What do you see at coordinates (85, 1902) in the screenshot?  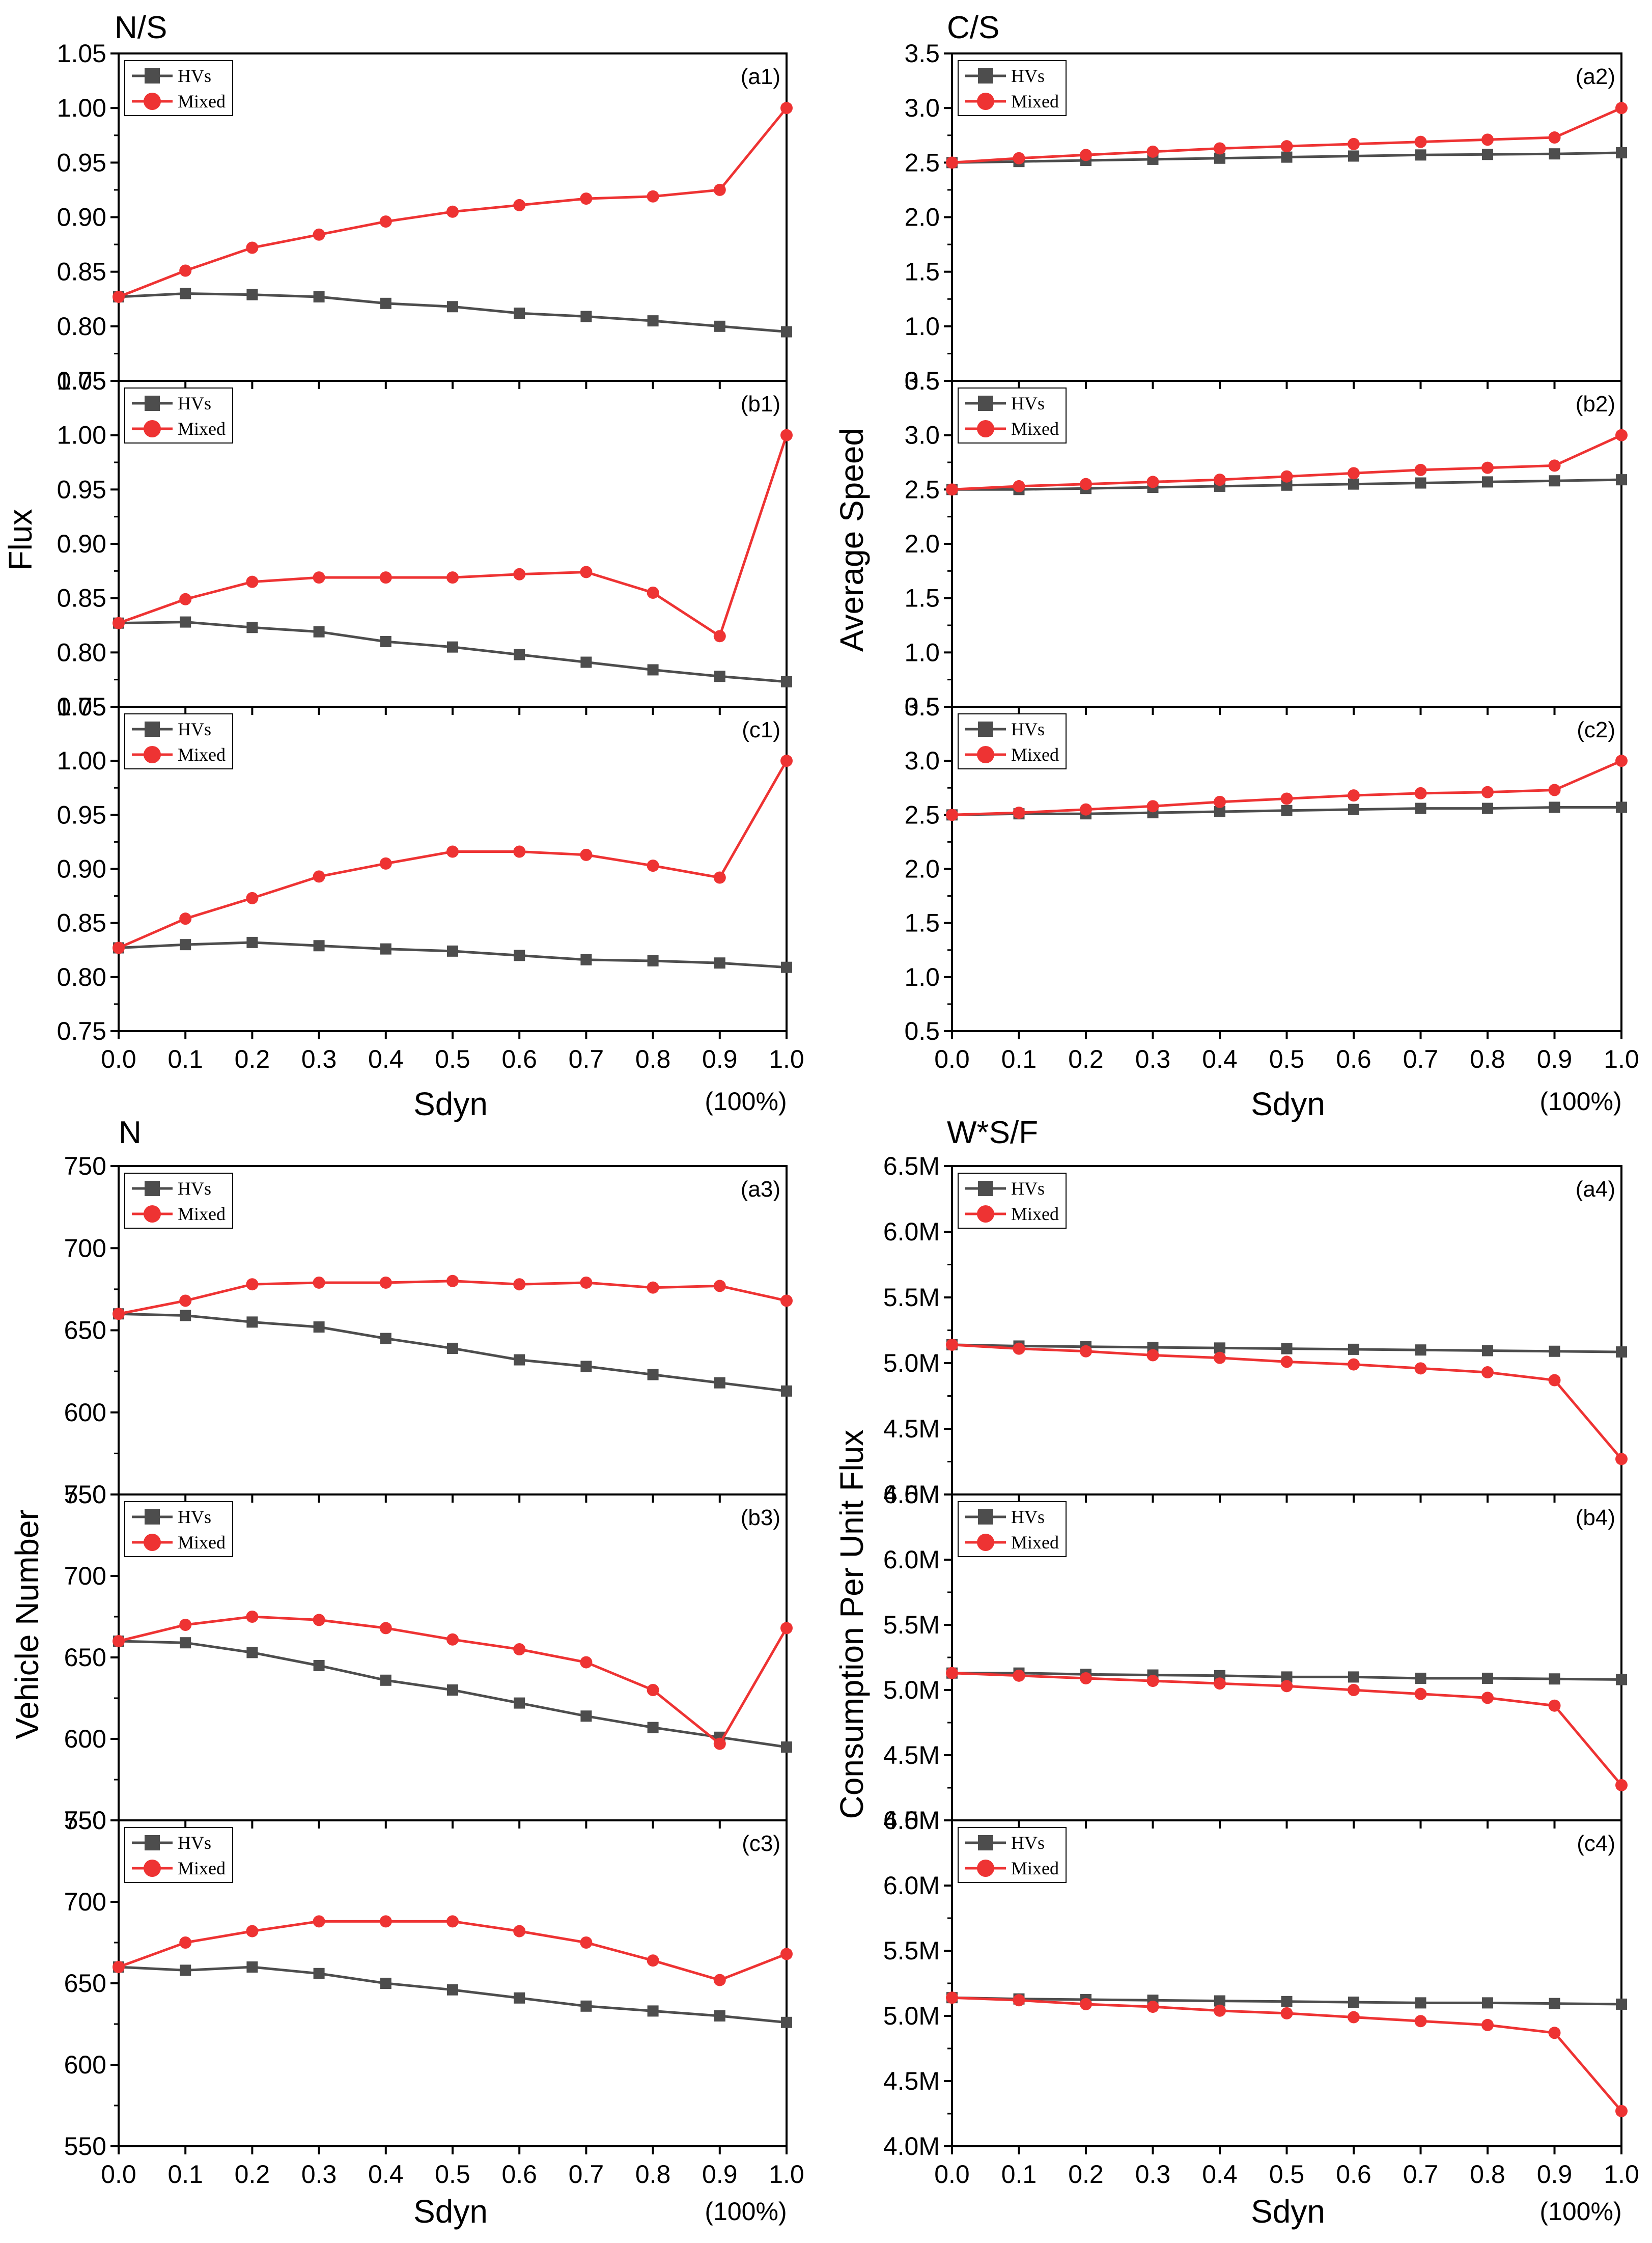 I see `y-tick-label: 700` at bounding box center [85, 1902].